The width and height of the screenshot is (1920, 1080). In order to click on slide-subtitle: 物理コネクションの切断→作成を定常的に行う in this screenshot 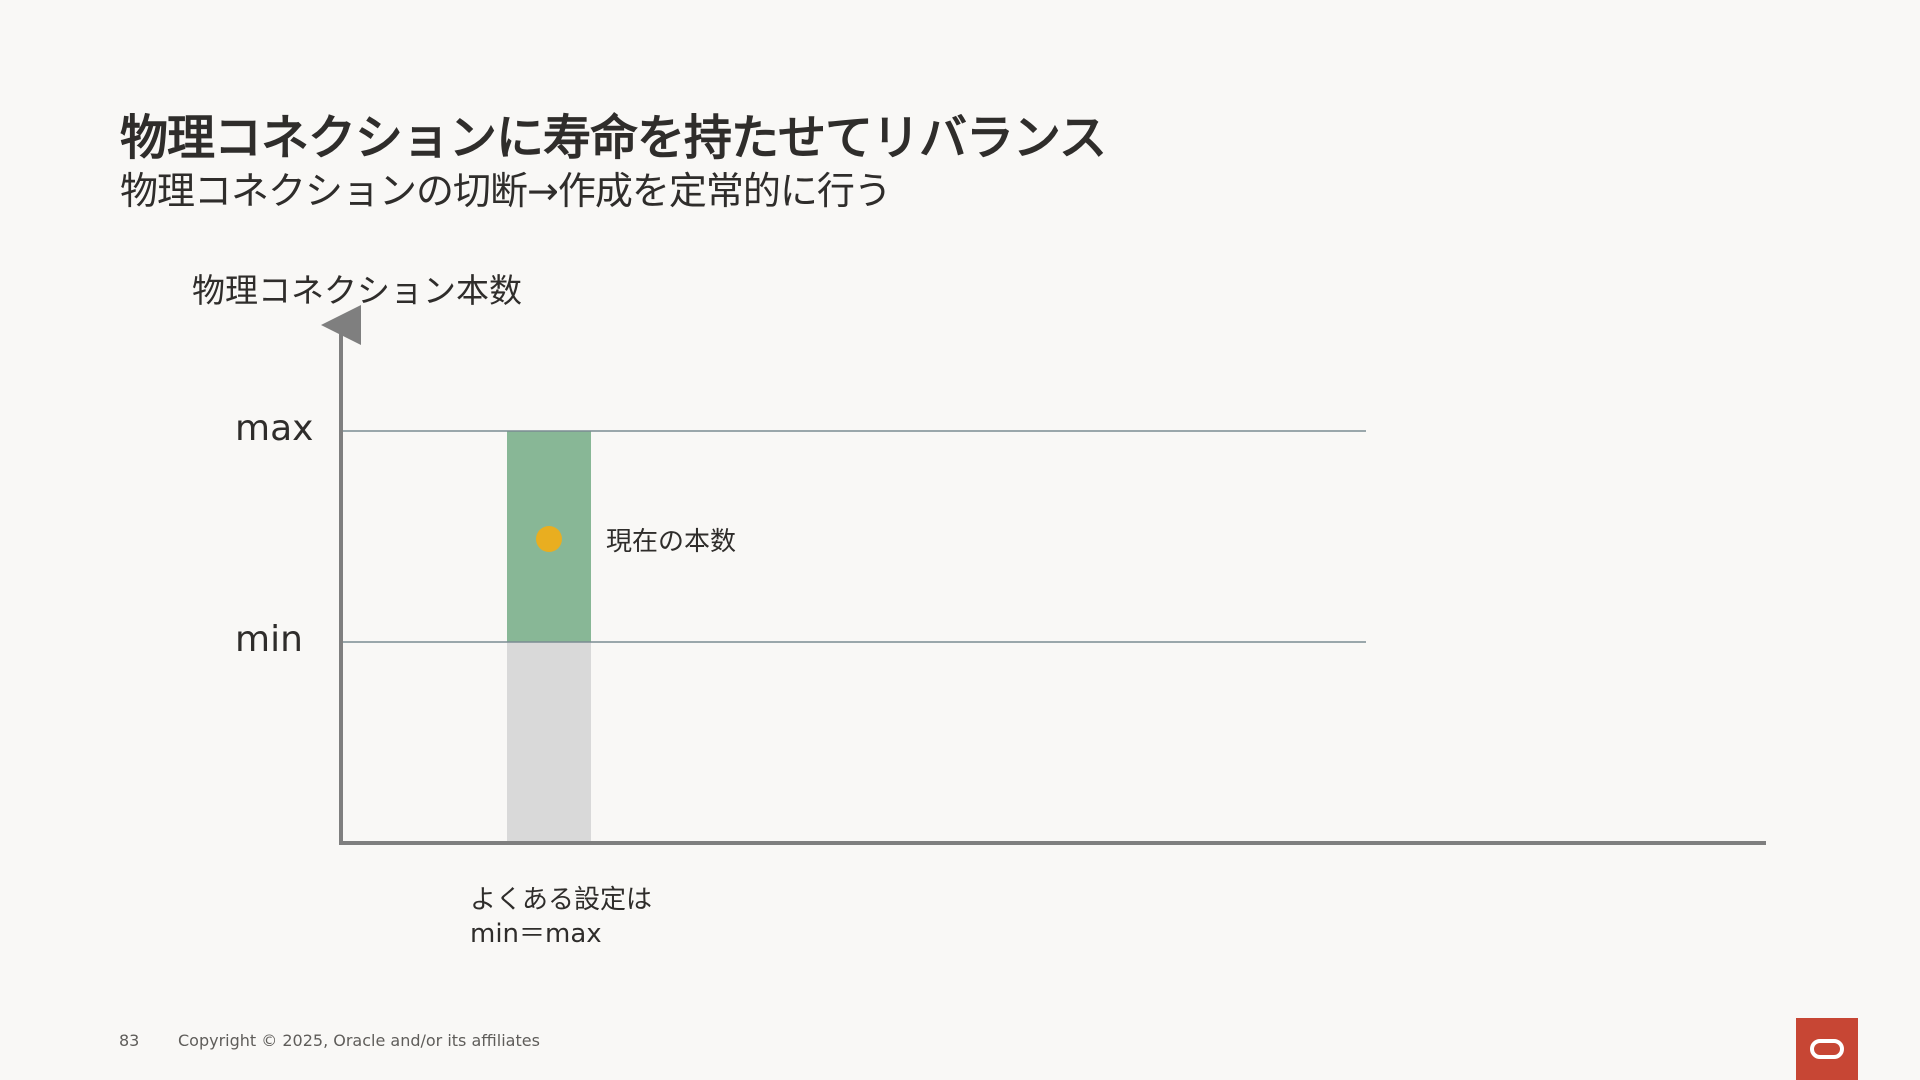, I will do `click(506, 191)`.